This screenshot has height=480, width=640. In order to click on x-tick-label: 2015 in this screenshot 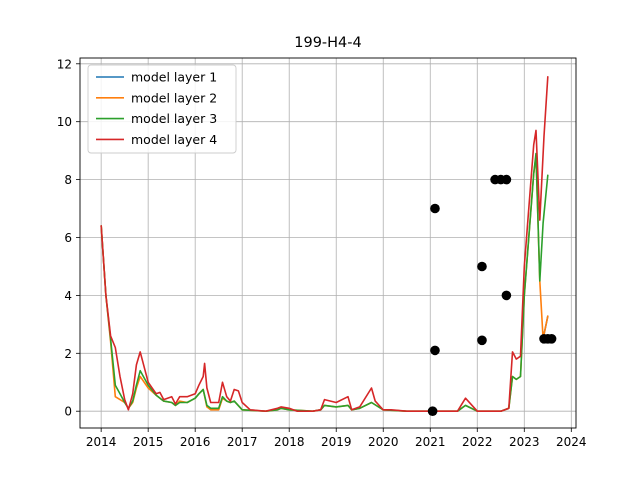, I will do `click(148, 442)`.